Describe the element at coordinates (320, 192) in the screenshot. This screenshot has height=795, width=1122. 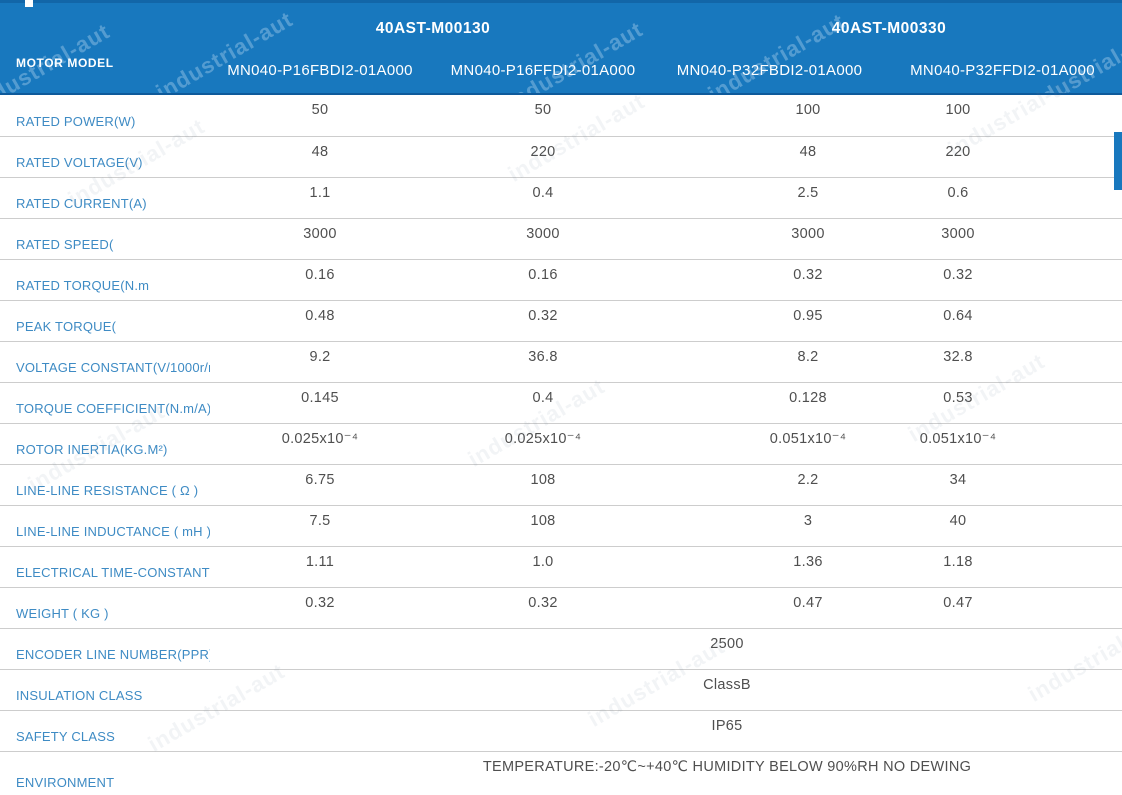
I see `spec-value: 1.1` at that location.